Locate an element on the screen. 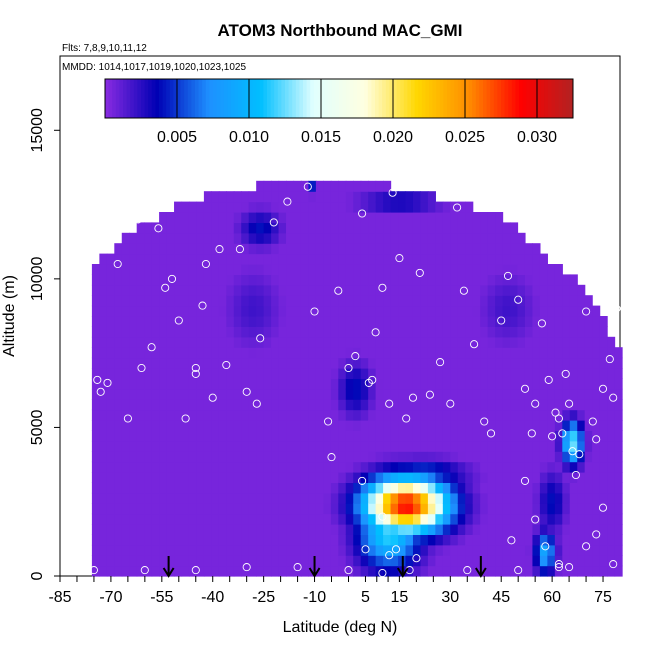 Image resolution: width=650 pixels, height=650 pixels. svg-text: -25 is located at coordinates (263, 597).